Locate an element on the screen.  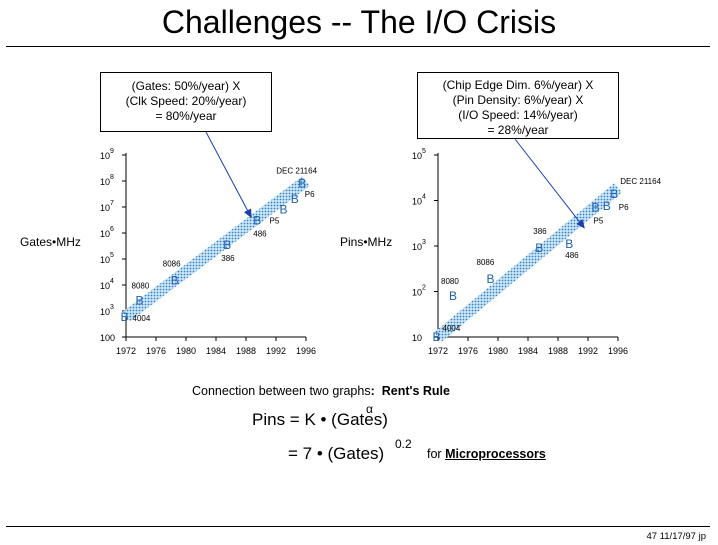
callout-arrow-left is located at coordinates (228, 175).